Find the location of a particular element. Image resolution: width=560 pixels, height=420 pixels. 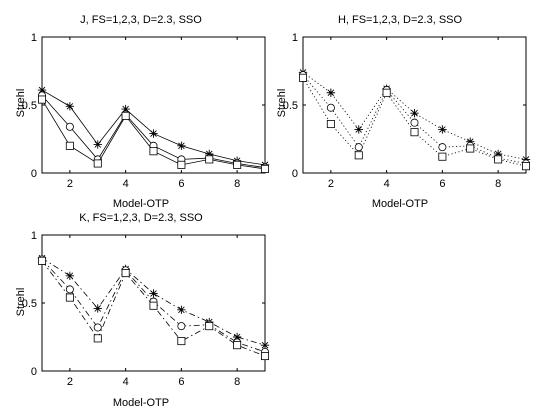

subplot-h-ytick-label: 0.5 is located at coordinates (290, 106).